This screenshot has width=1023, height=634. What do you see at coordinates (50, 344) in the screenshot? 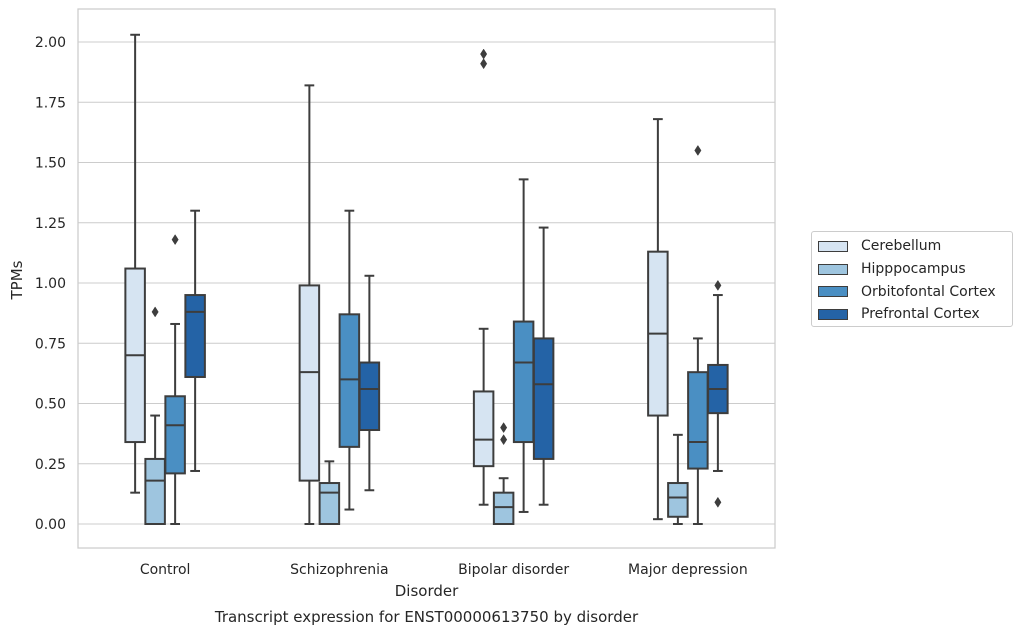
I see `y-tick-label: 0.75` at bounding box center [50, 344].